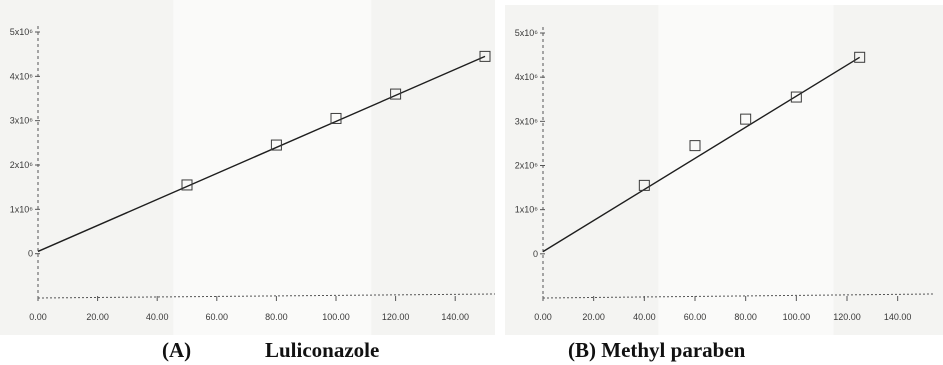 This screenshot has height=365, width=943. I want to click on caption-a-letter: (A), so click(177, 350).